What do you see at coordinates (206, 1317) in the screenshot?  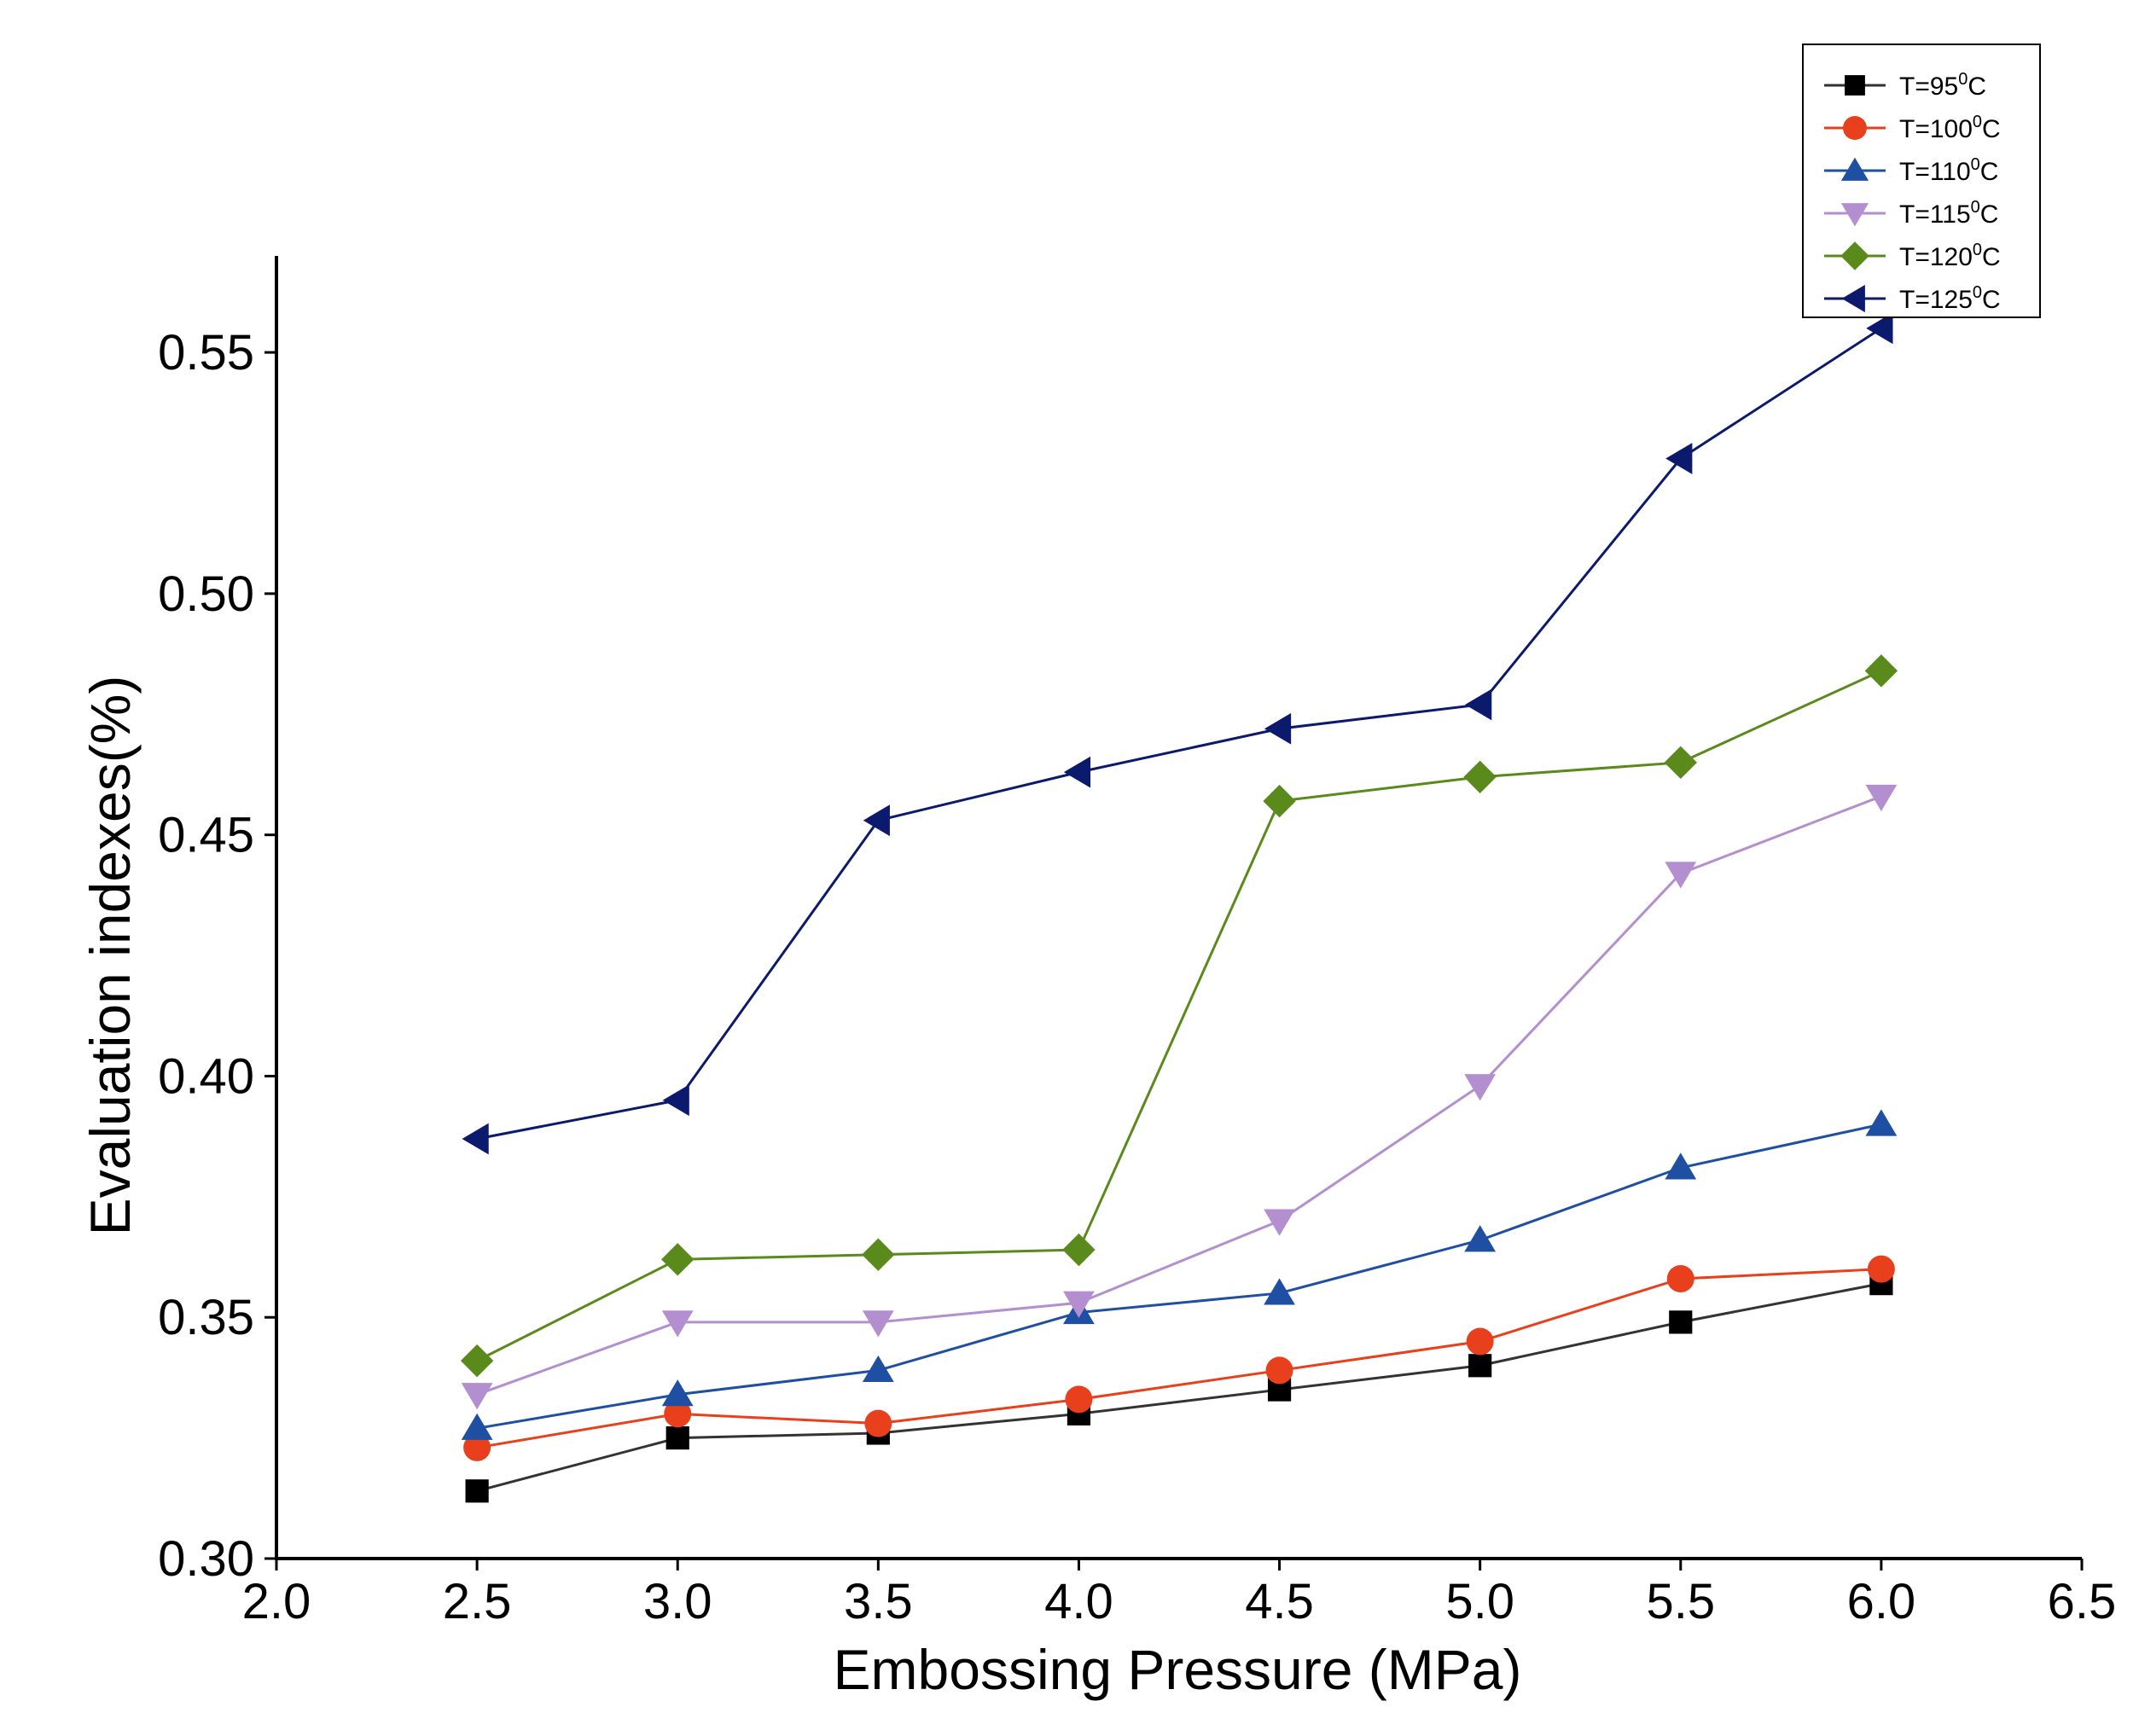 I see `y-tick-label: 0.35` at bounding box center [206, 1317].